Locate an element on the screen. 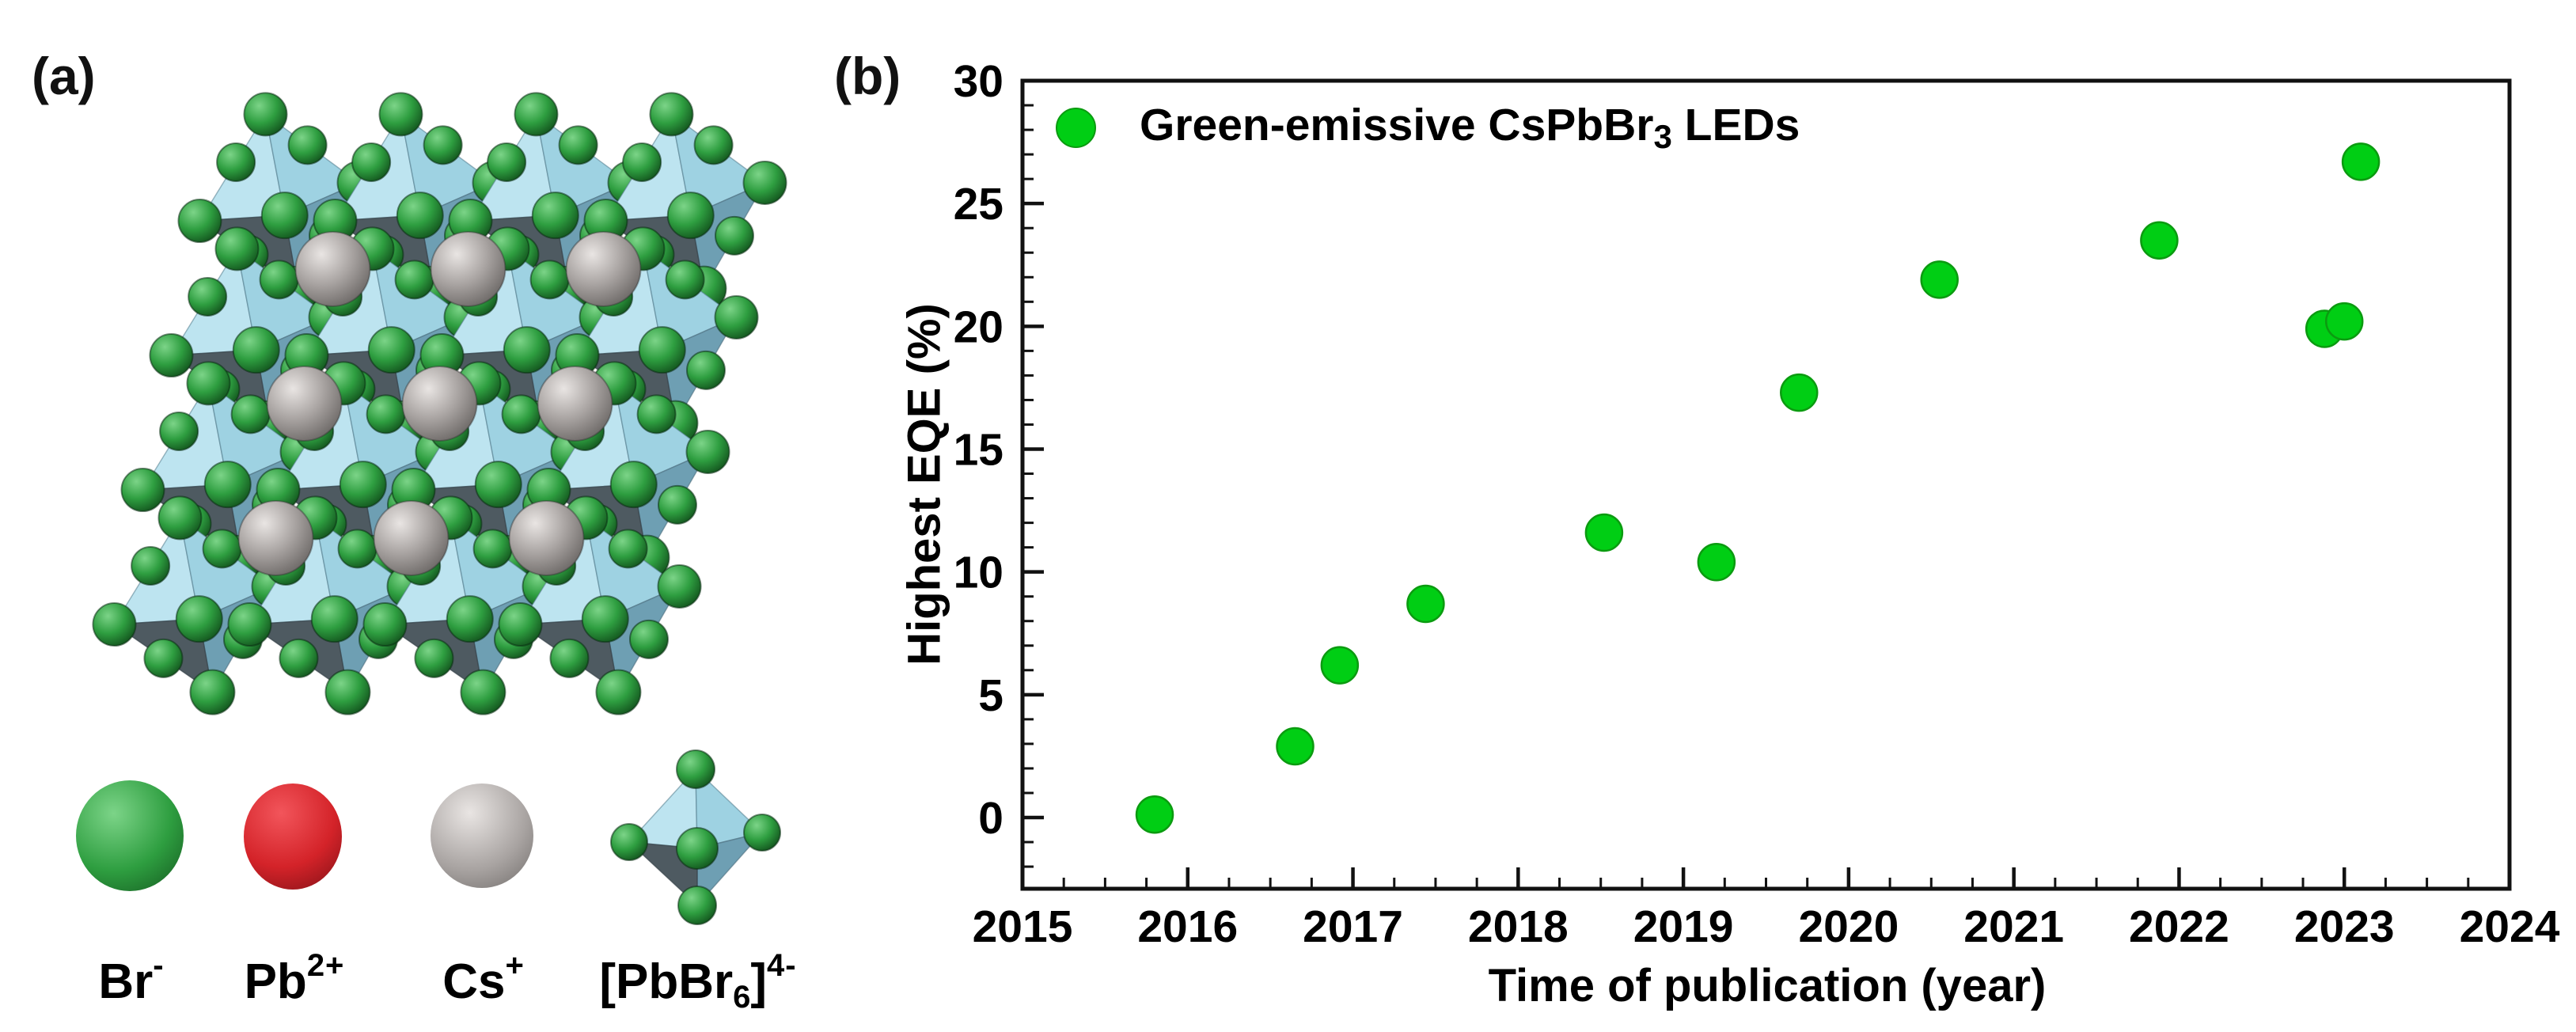 The height and width of the screenshot is (1032, 2576). bromide-label: Br- is located at coordinates (131, 978).